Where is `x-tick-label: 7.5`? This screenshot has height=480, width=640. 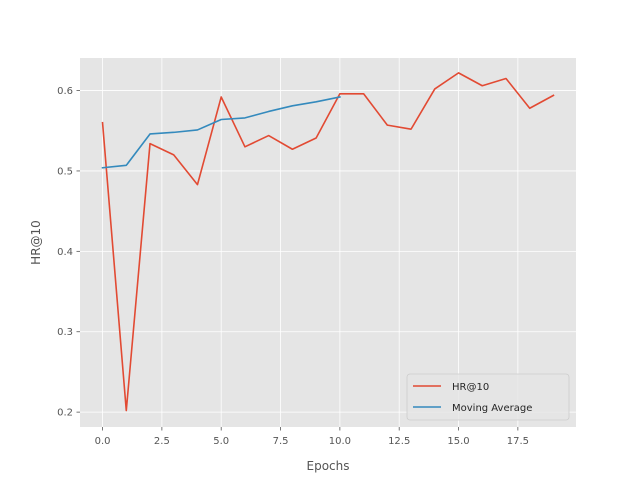 x-tick-label: 7.5 is located at coordinates (281, 441).